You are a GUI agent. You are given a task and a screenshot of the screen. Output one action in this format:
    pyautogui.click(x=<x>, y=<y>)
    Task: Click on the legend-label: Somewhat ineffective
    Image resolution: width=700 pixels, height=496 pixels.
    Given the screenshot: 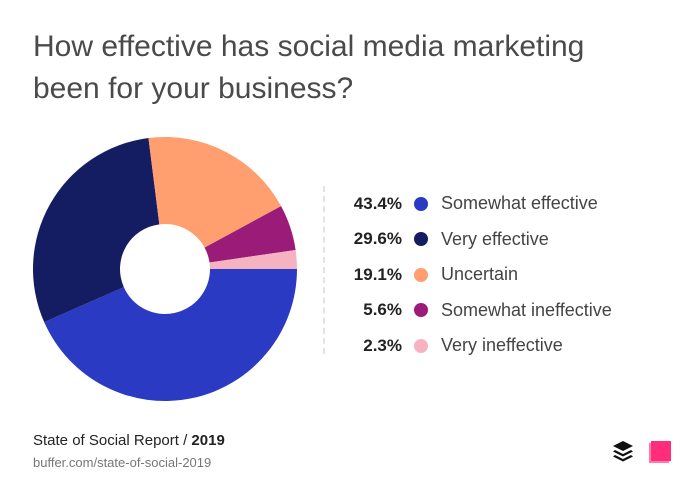 What is the action you would take?
    pyautogui.click(x=526, y=309)
    